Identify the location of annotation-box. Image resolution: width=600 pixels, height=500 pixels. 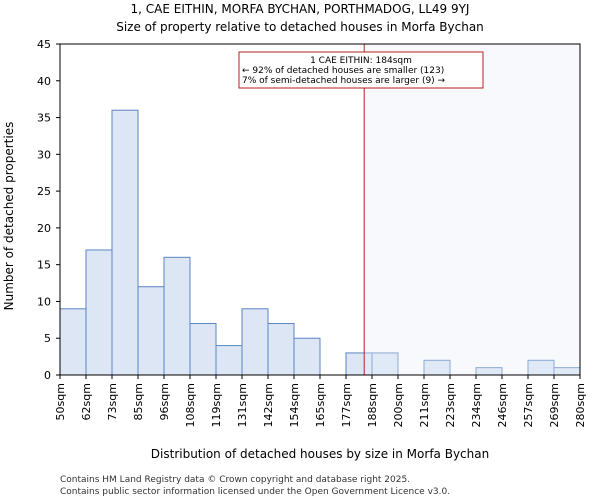
(361, 70).